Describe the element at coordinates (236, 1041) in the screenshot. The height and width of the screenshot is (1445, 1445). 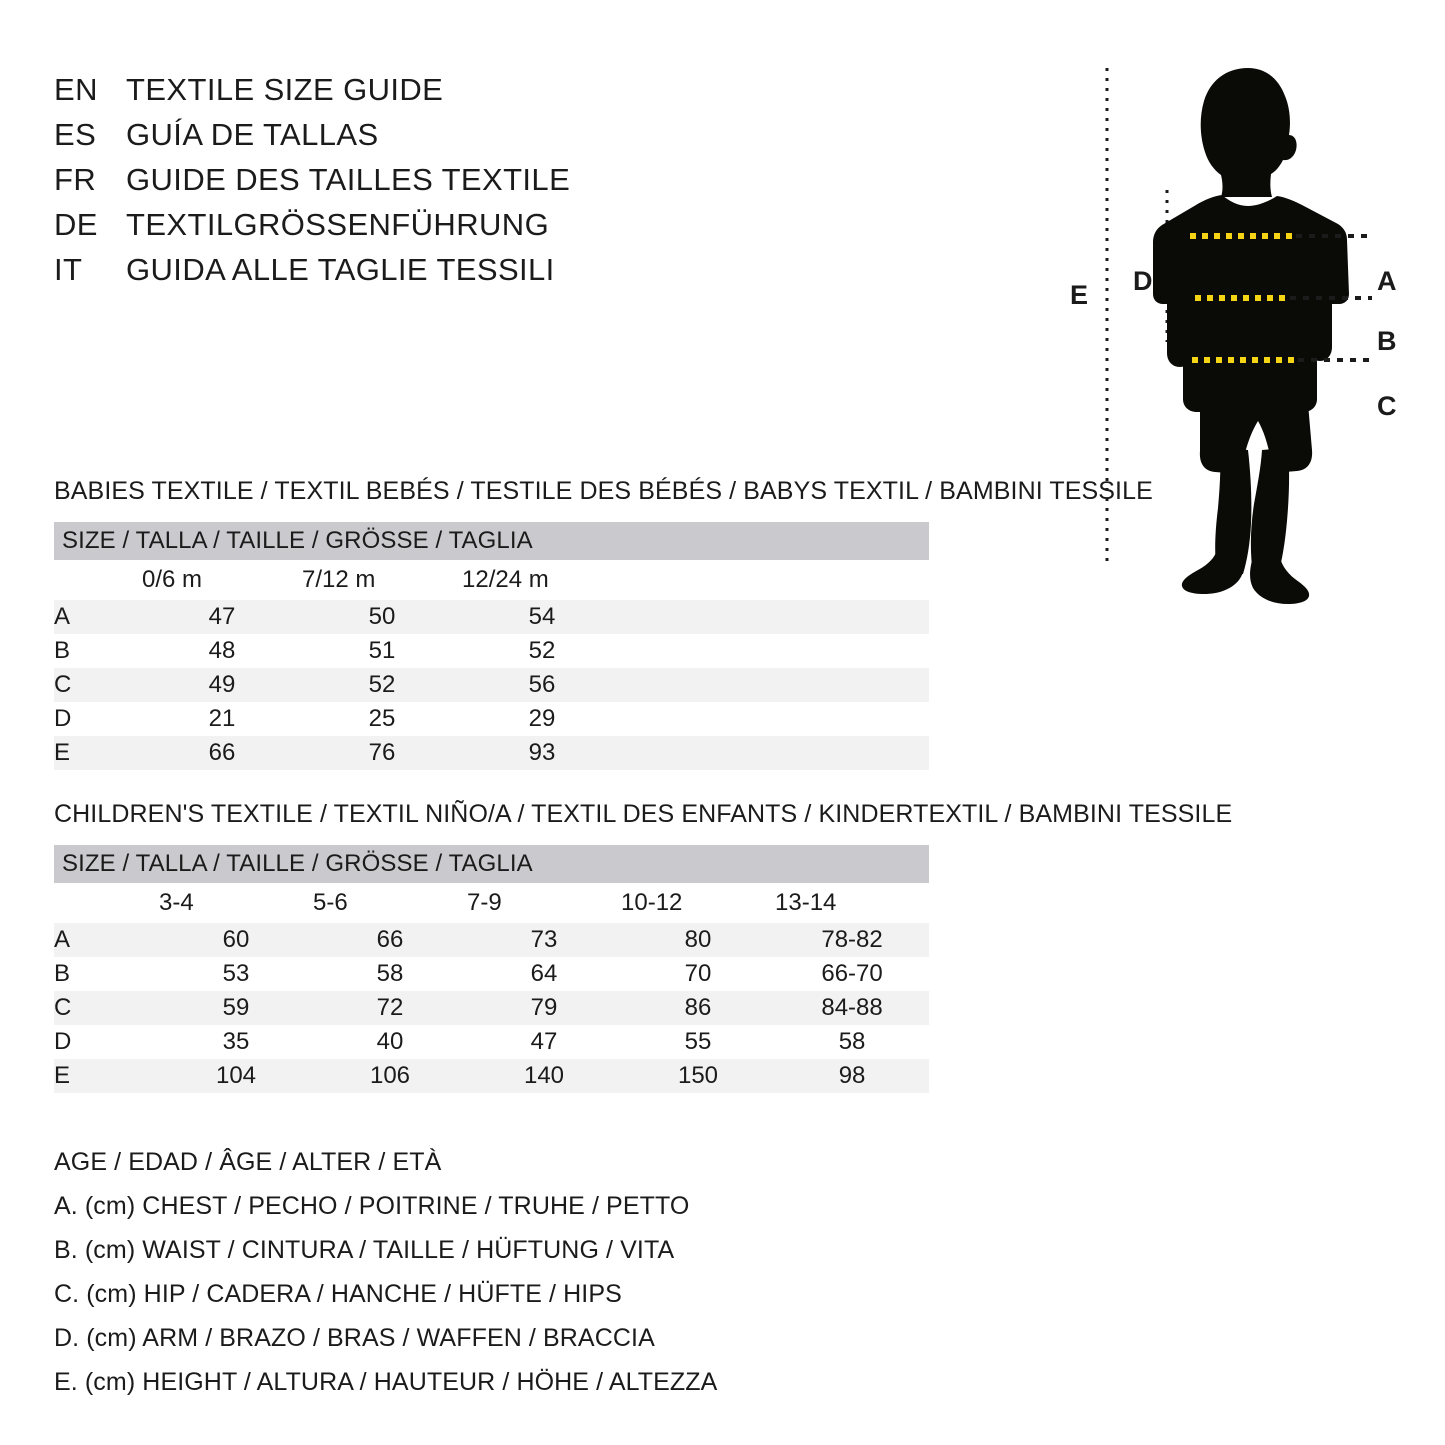
I see `children-cell-d-0: 35` at that location.